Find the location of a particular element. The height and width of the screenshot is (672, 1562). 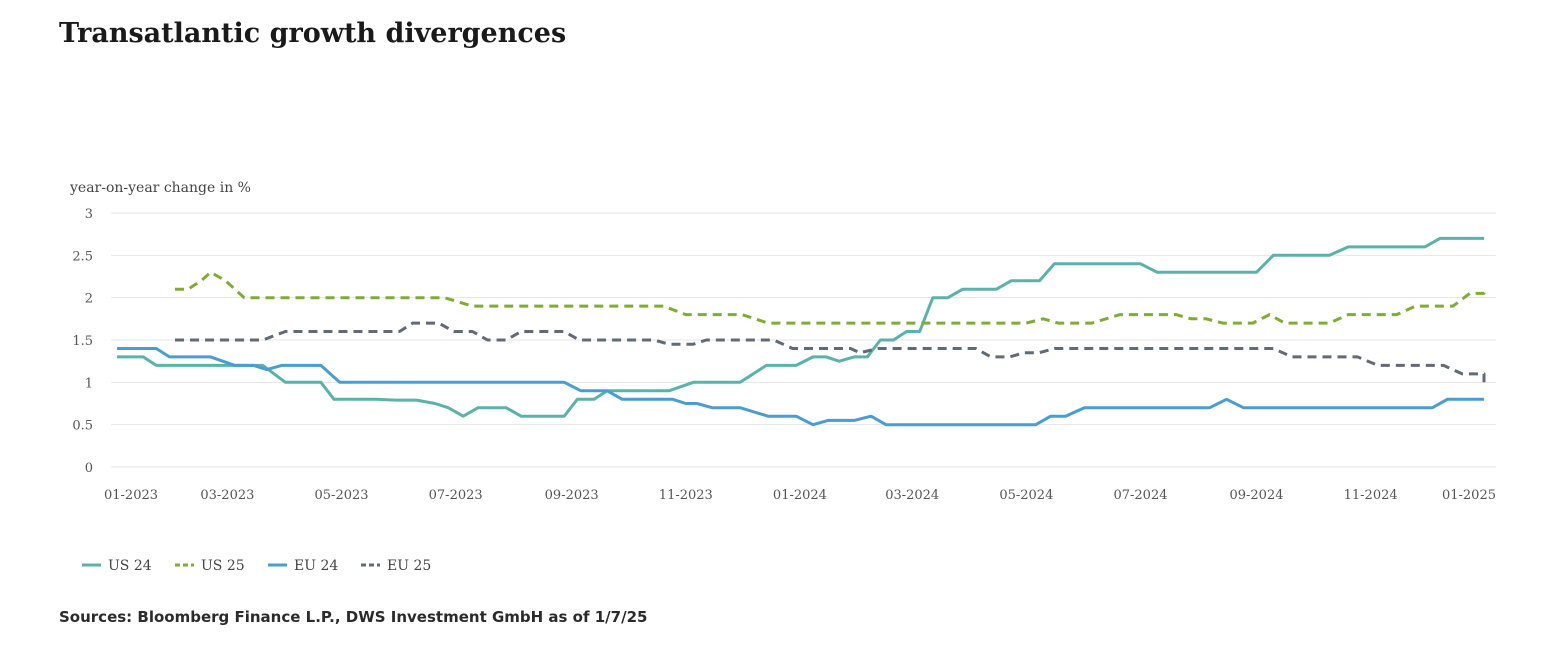

legend-label: US 24 is located at coordinates (130, 566).